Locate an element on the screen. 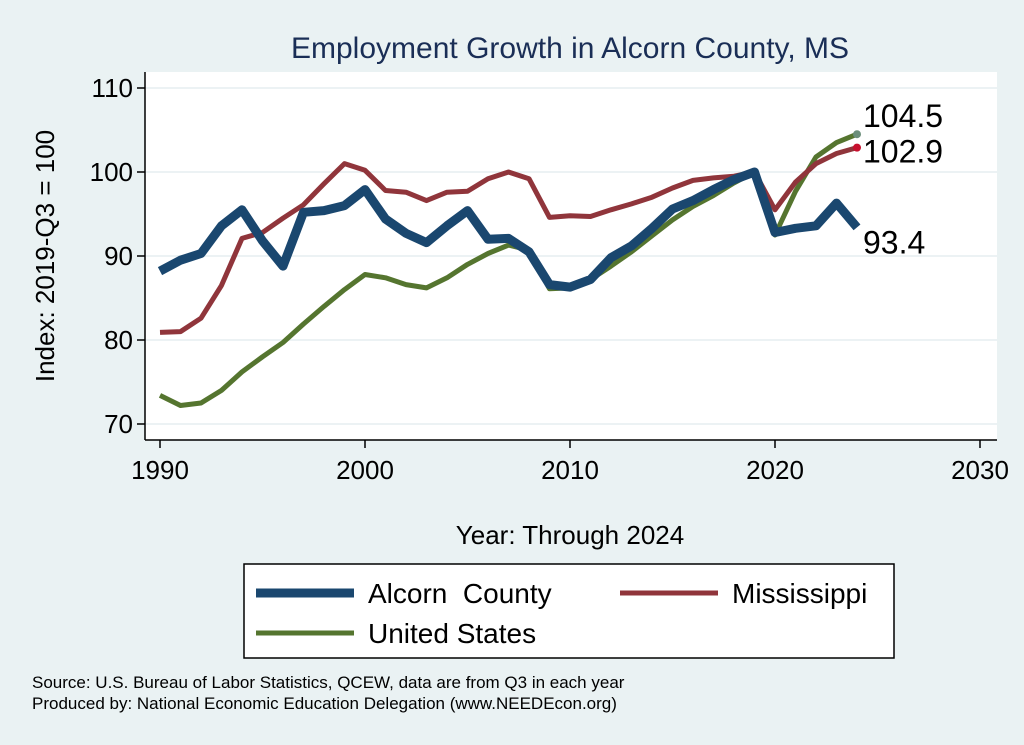 The image size is (1024, 745). legend-label: Mississippi is located at coordinates (799, 593).